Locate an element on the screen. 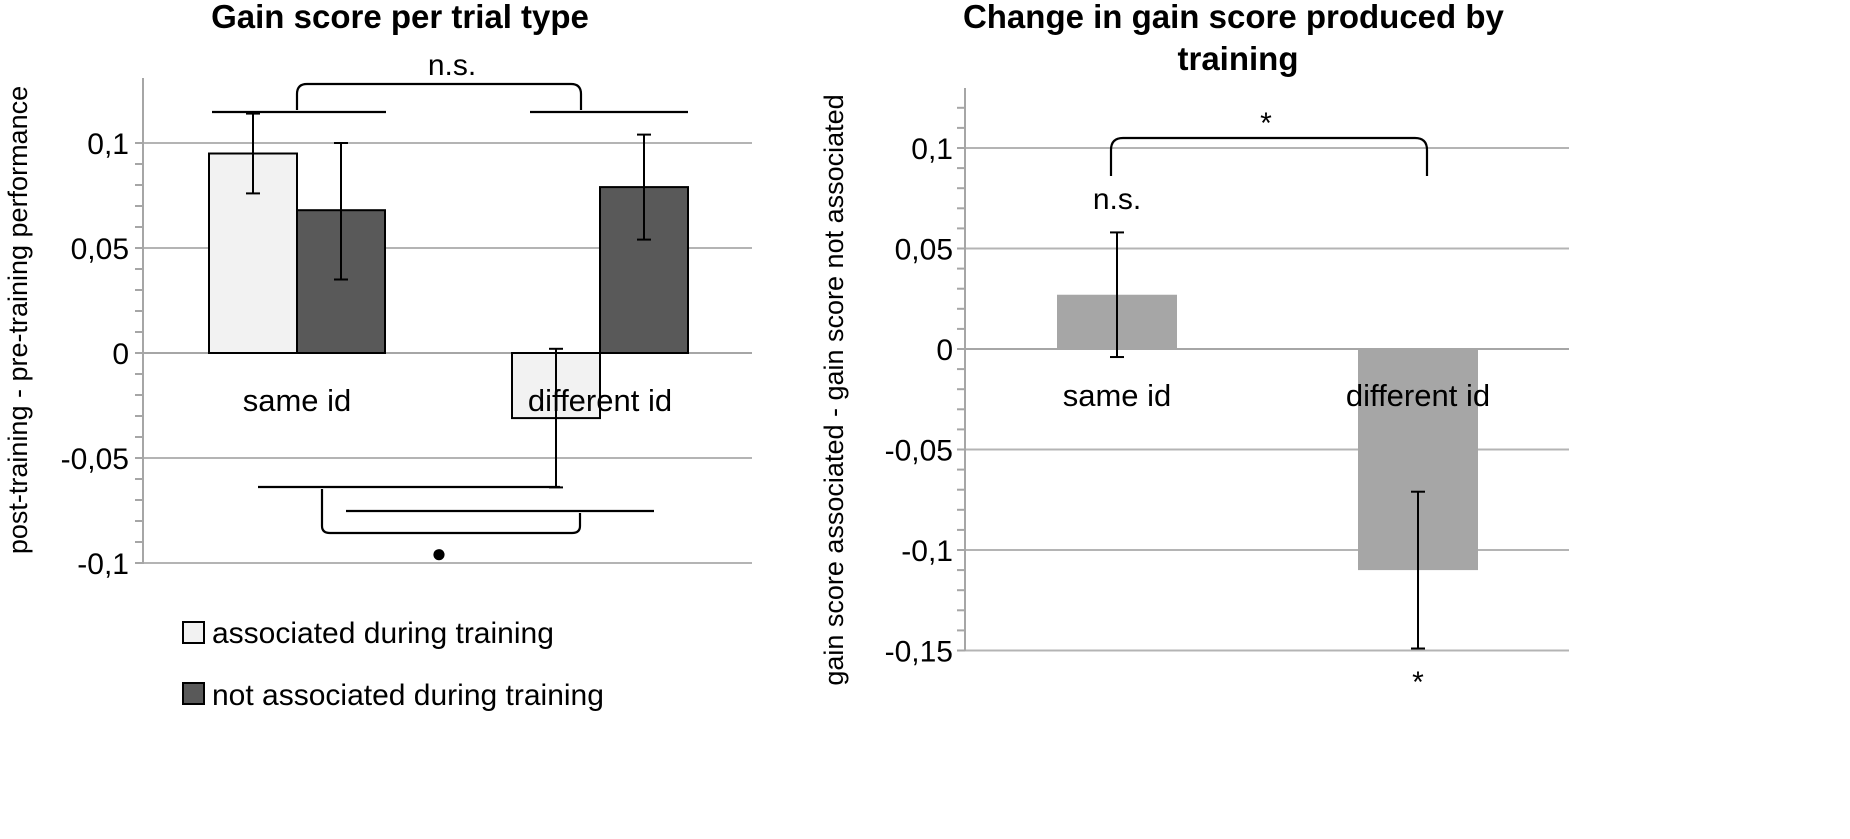 The image size is (1850, 839). right-top-bracket is located at coordinates (1269, 156).